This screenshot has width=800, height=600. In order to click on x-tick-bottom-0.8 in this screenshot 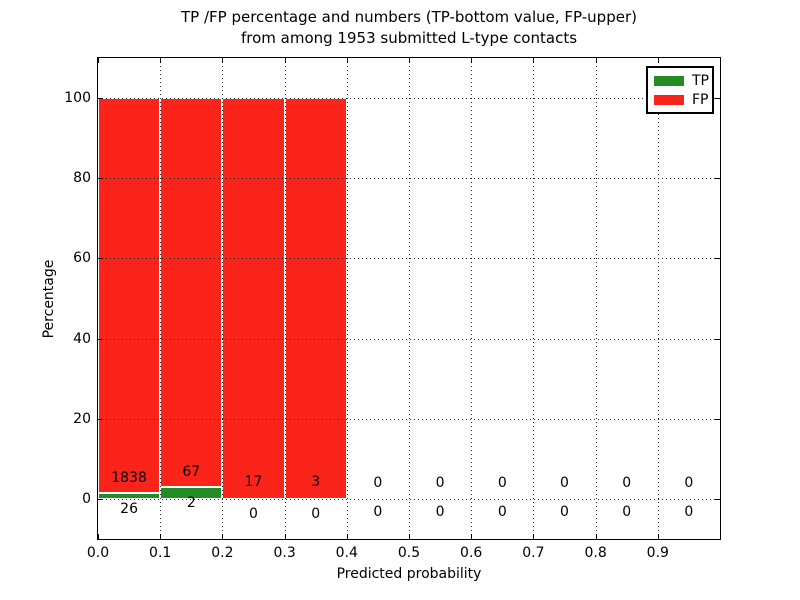, I will do `click(596, 536)`.